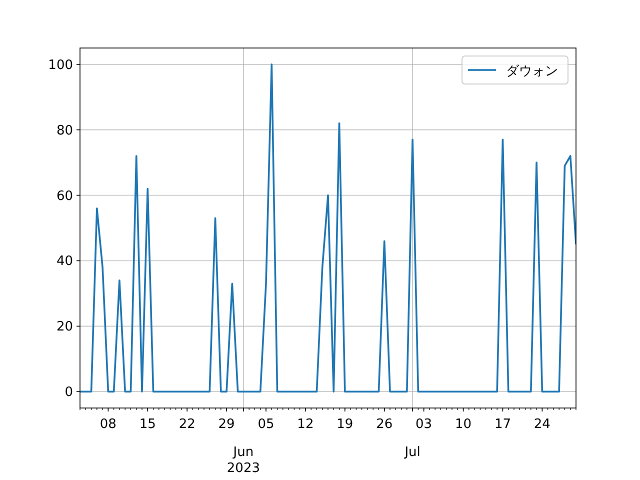  Describe the element at coordinates (108, 424) in the screenshot. I see `x-tick-label: 08` at that location.